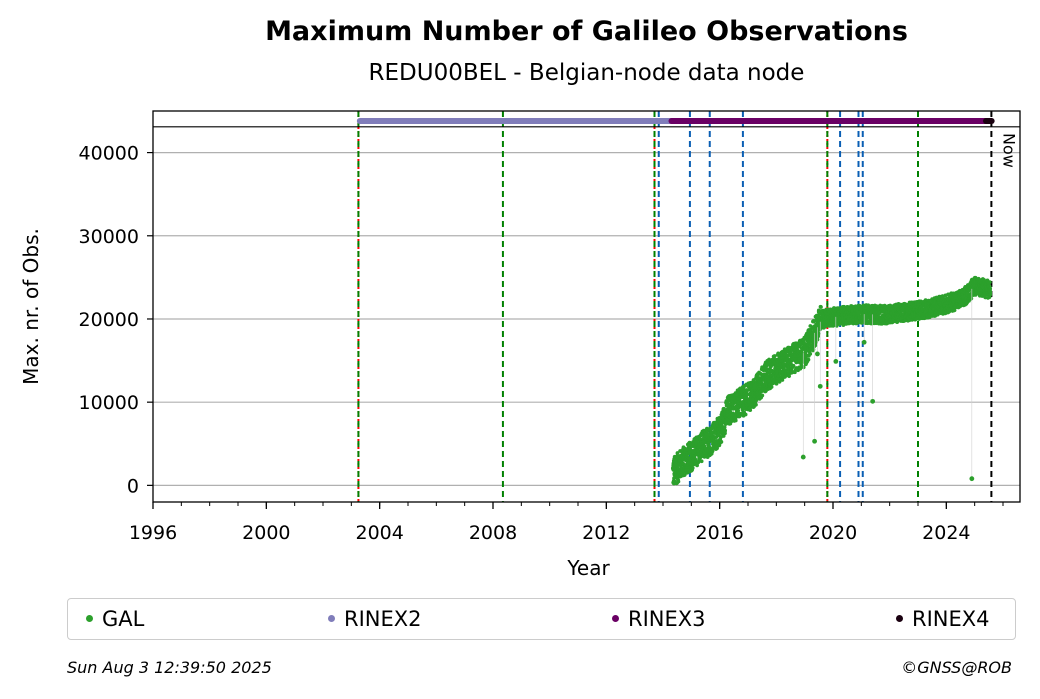  What do you see at coordinates (588, 568) in the screenshot?
I see `x-axis-label: Year` at bounding box center [588, 568].